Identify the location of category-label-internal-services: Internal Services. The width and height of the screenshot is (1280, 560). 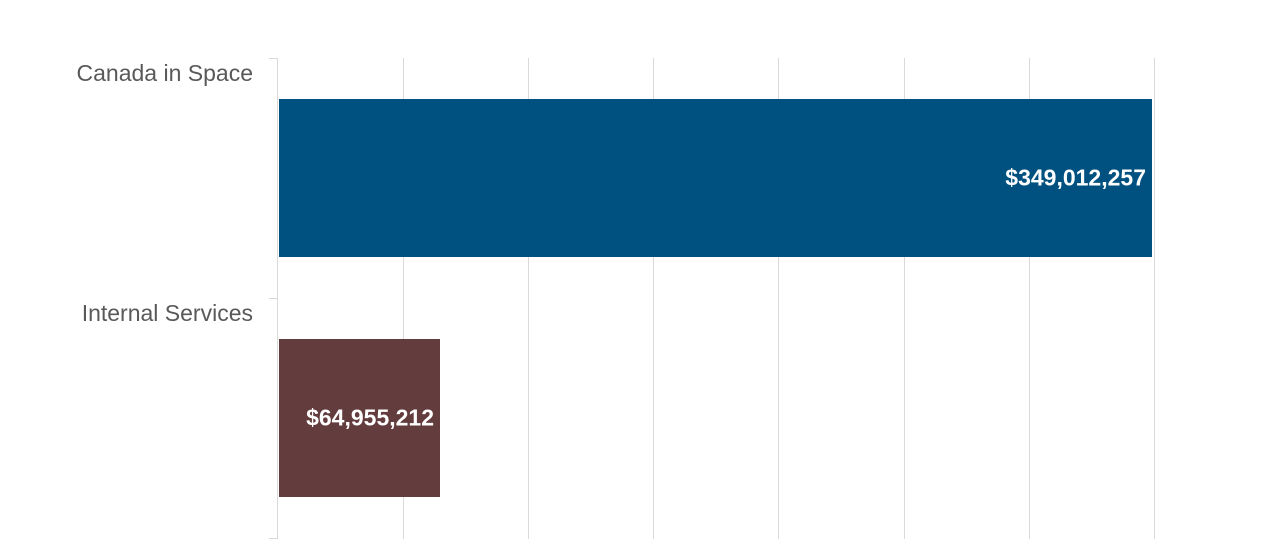
(167, 313).